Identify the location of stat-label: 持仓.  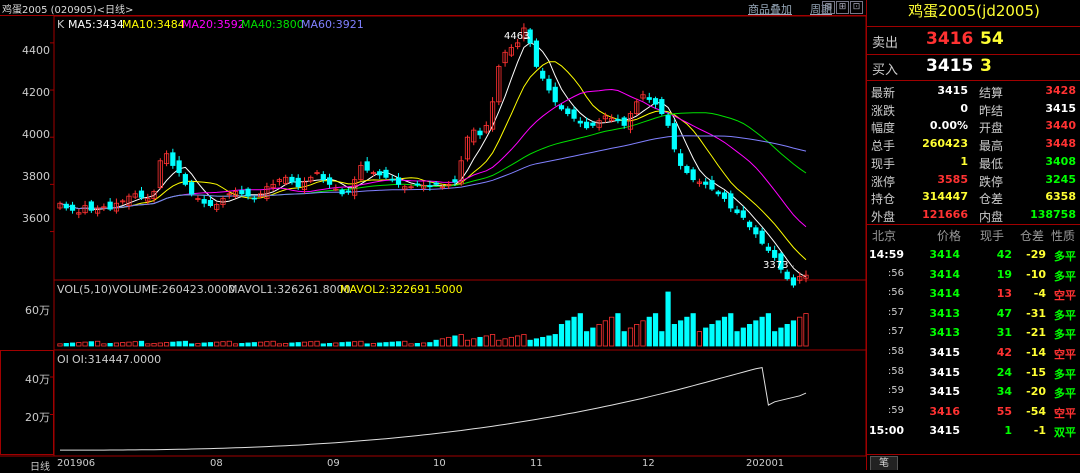
(883, 199).